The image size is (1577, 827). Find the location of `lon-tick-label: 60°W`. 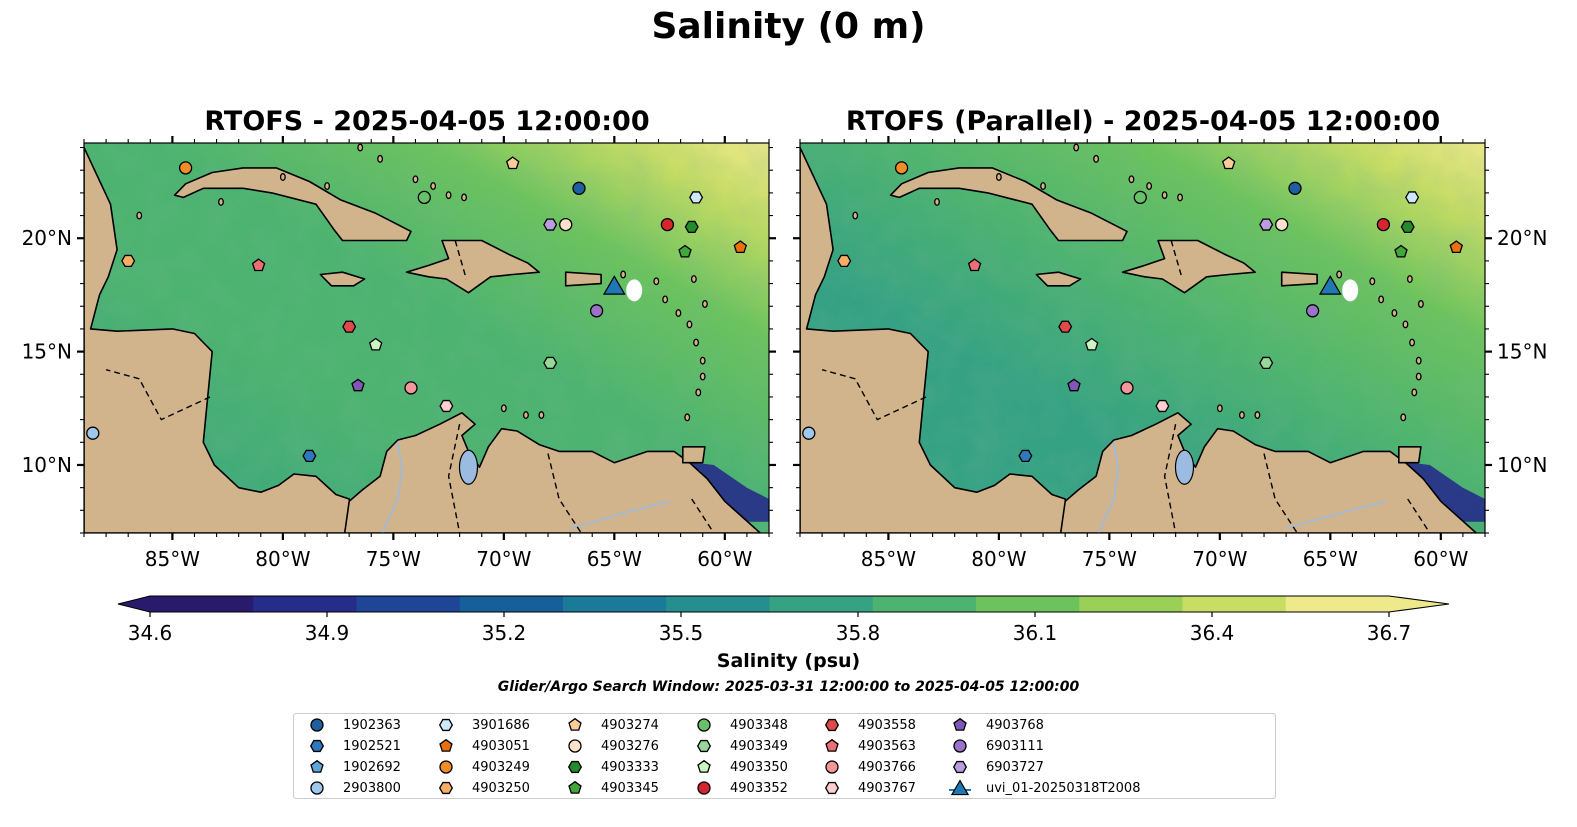

lon-tick-label: 60°W is located at coordinates (724, 559).